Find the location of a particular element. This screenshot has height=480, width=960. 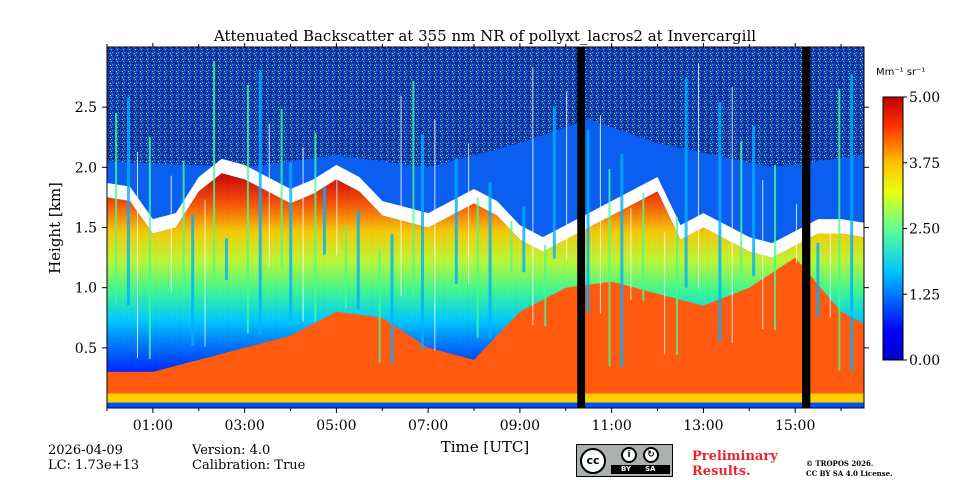

colorbar-unit-label: Mm⁻¹ sr⁻¹ is located at coordinates (900, 72).